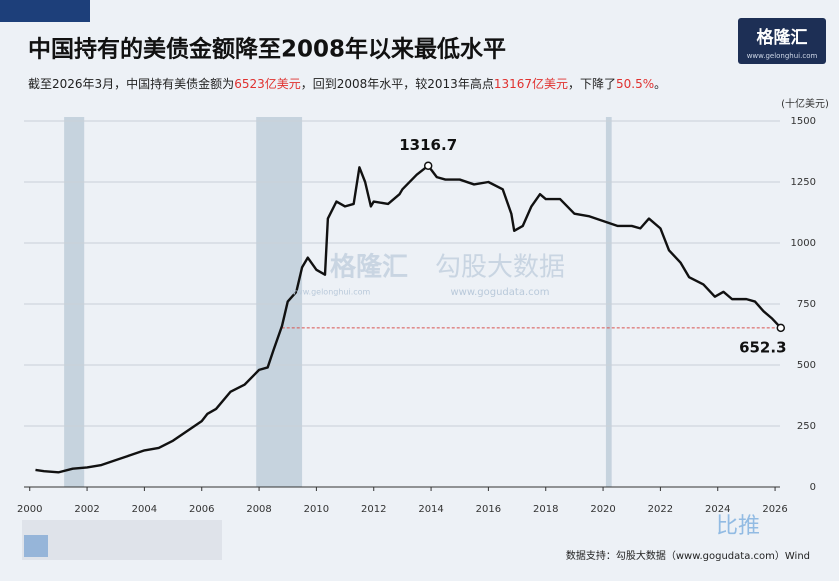  What do you see at coordinates (806, 365) in the screenshot?
I see `y-tick-label: 500` at bounding box center [806, 365].